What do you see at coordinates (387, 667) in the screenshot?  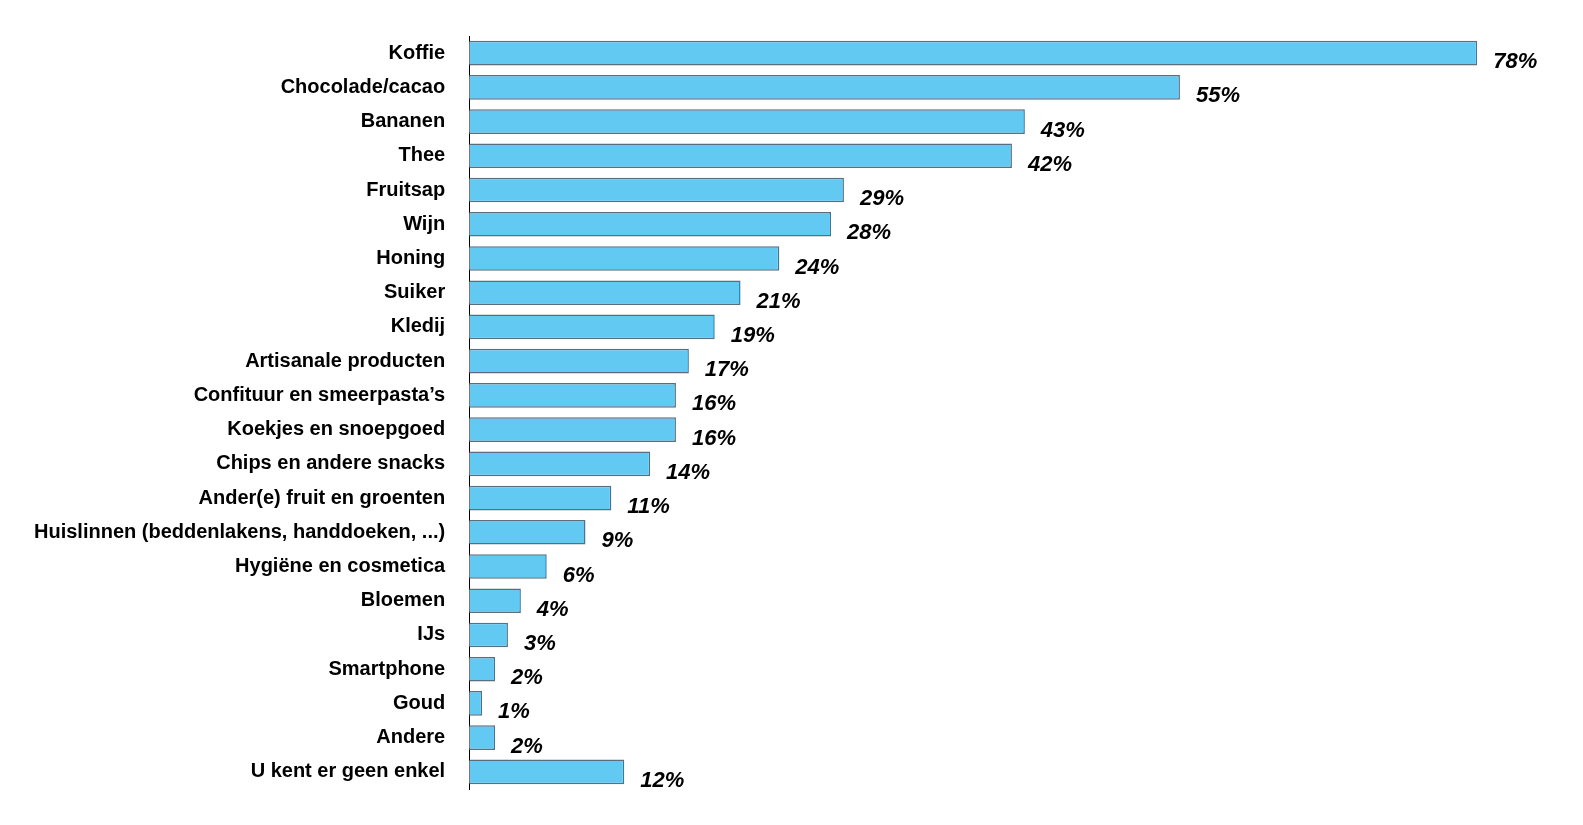 I see `y-tick-label: Smartphone` at bounding box center [387, 667].